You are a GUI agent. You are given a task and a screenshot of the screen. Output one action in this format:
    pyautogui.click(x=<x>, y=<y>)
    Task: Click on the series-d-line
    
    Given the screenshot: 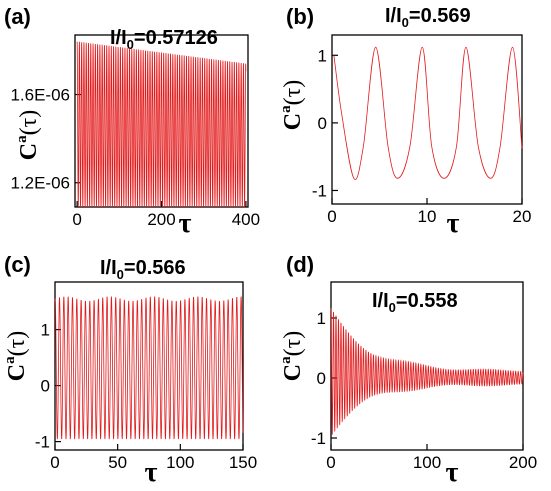 What is the action you would take?
    pyautogui.click(x=427, y=372)
    